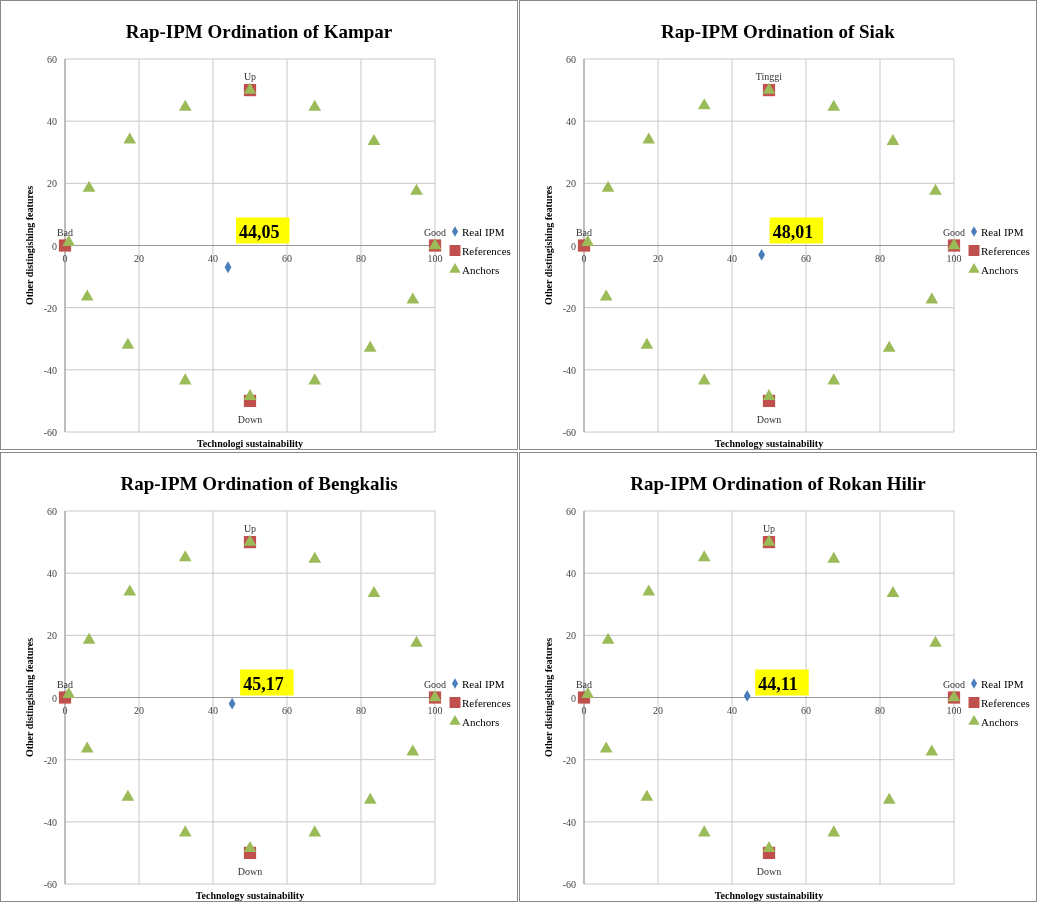  What do you see at coordinates (259, 483) in the screenshot?
I see `chart-title: Rap-IPM Ordination of Bengkalis` at bounding box center [259, 483].